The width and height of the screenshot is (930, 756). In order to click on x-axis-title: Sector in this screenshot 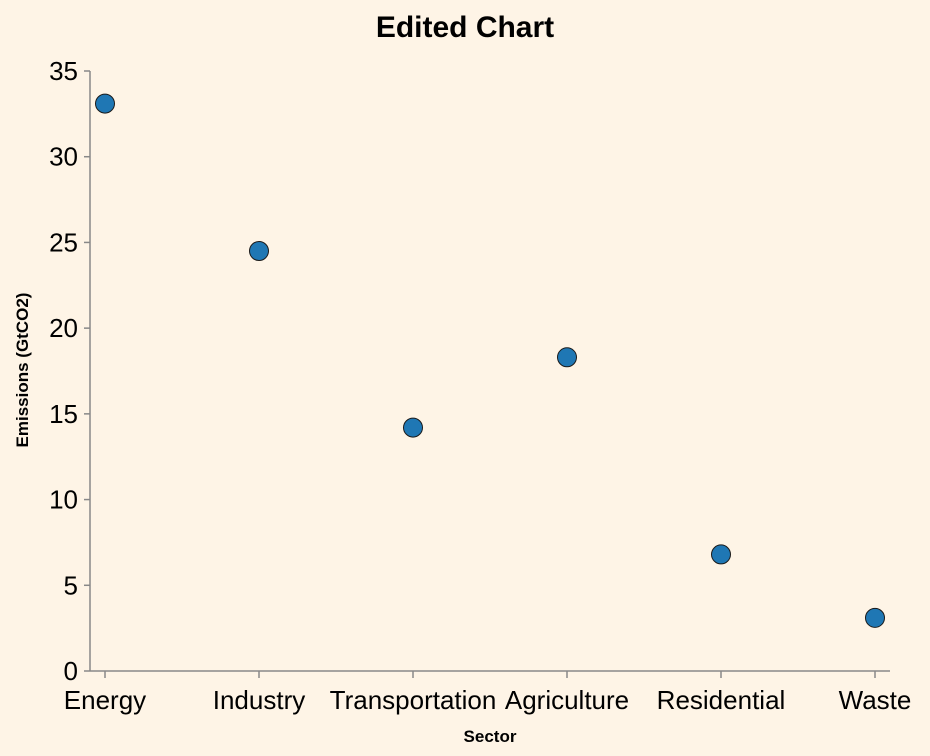, I will do `click(490, 736)`.